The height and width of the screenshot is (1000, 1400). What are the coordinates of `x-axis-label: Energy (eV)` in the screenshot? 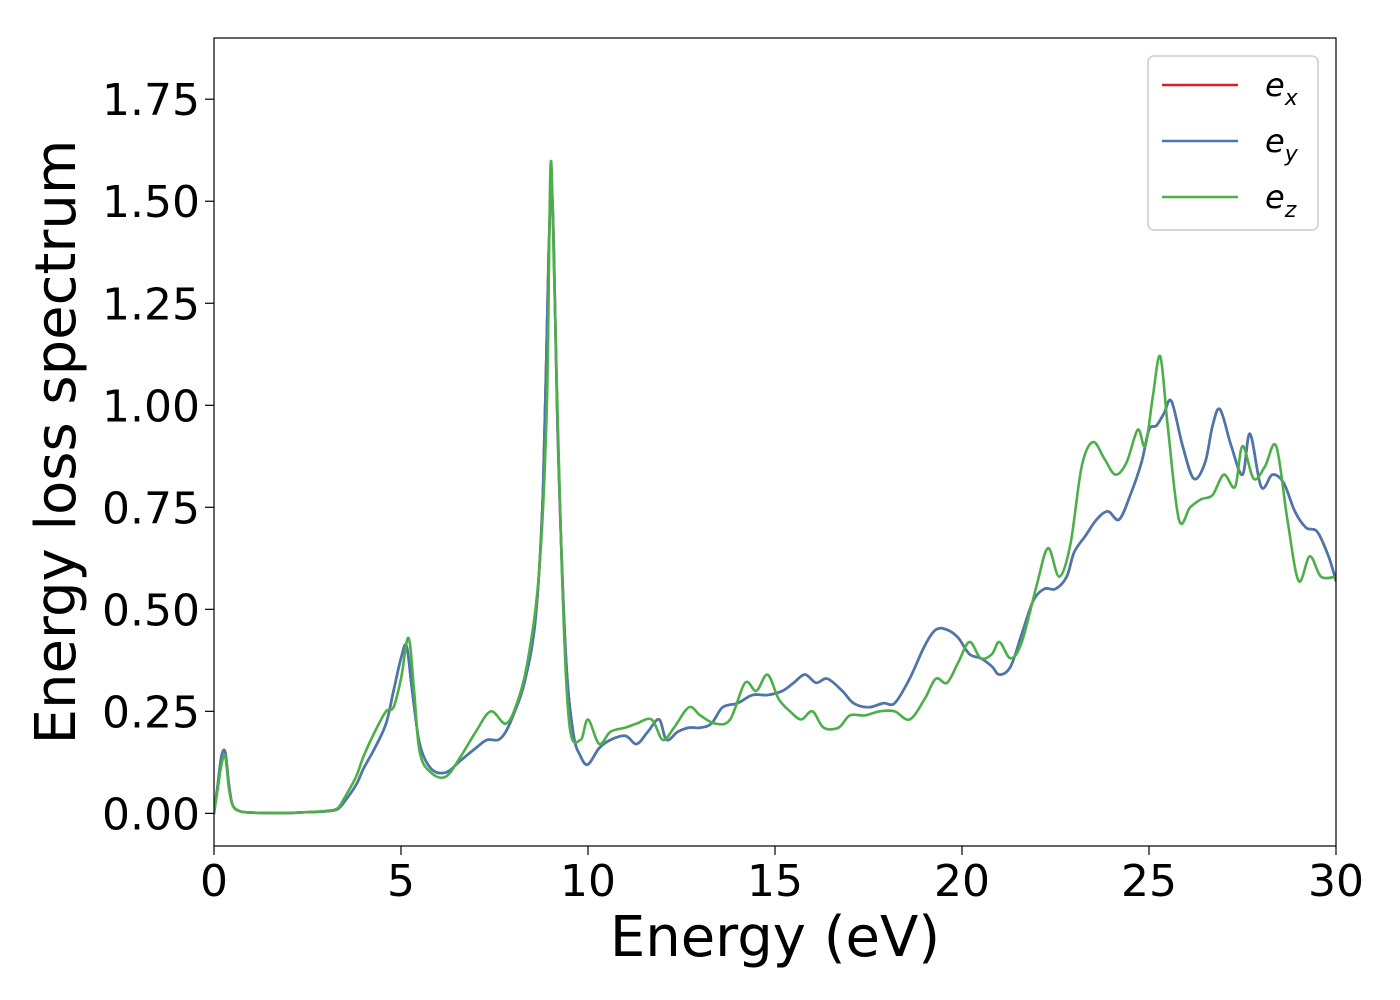 It's located at (775, 937).